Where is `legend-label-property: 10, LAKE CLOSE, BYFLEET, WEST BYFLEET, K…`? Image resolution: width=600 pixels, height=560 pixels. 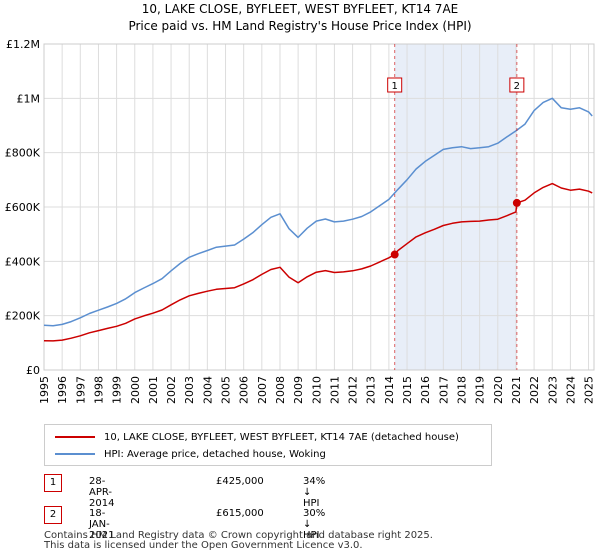
legend-label-property: 10, LAKE CLOSE, BYFLEET, WEST BYFLEET, K… is located at coordinates (281, 437).